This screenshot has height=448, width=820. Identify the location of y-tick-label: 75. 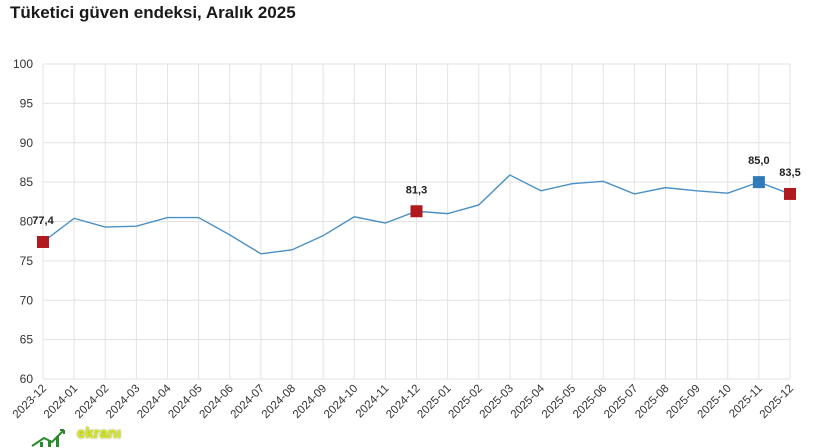
(27, 261).